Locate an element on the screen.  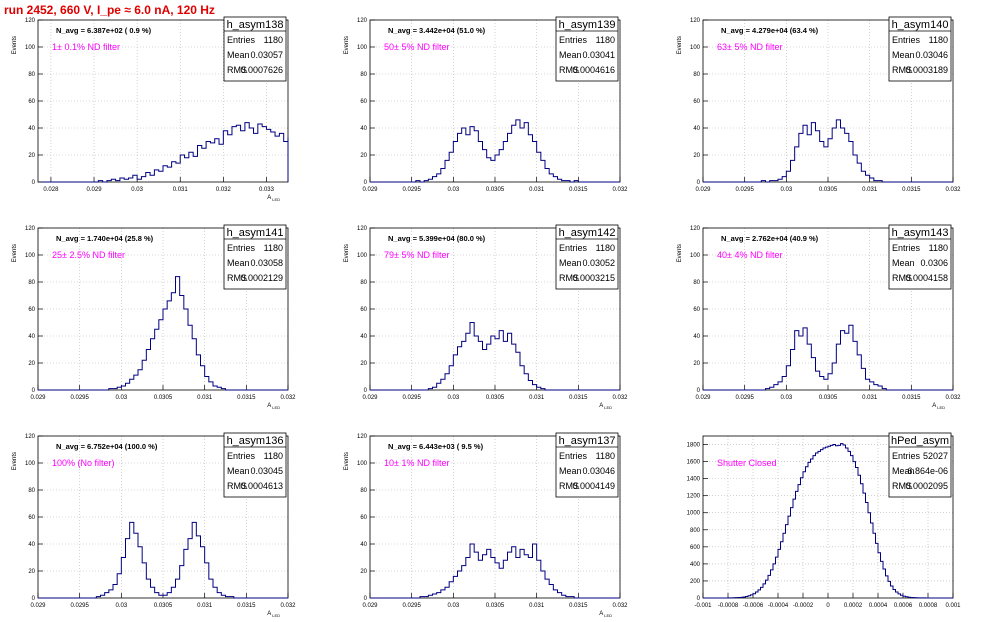
stats-value: 0.0002129 is located at coordinates (261, 278).